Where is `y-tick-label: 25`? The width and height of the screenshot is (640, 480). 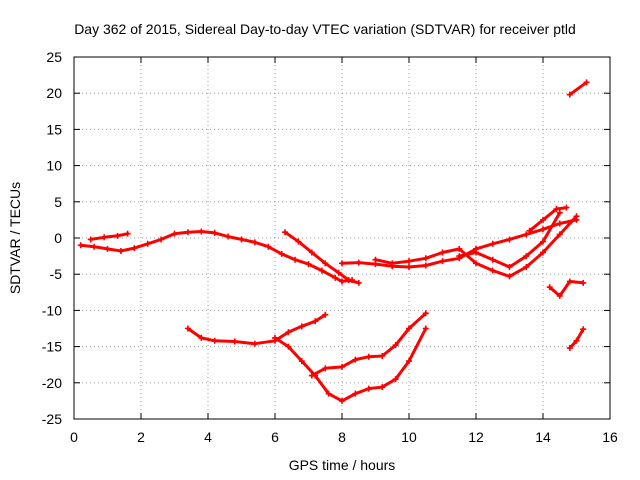
y-tick-label: 25 is located at coordinates (54, 57).